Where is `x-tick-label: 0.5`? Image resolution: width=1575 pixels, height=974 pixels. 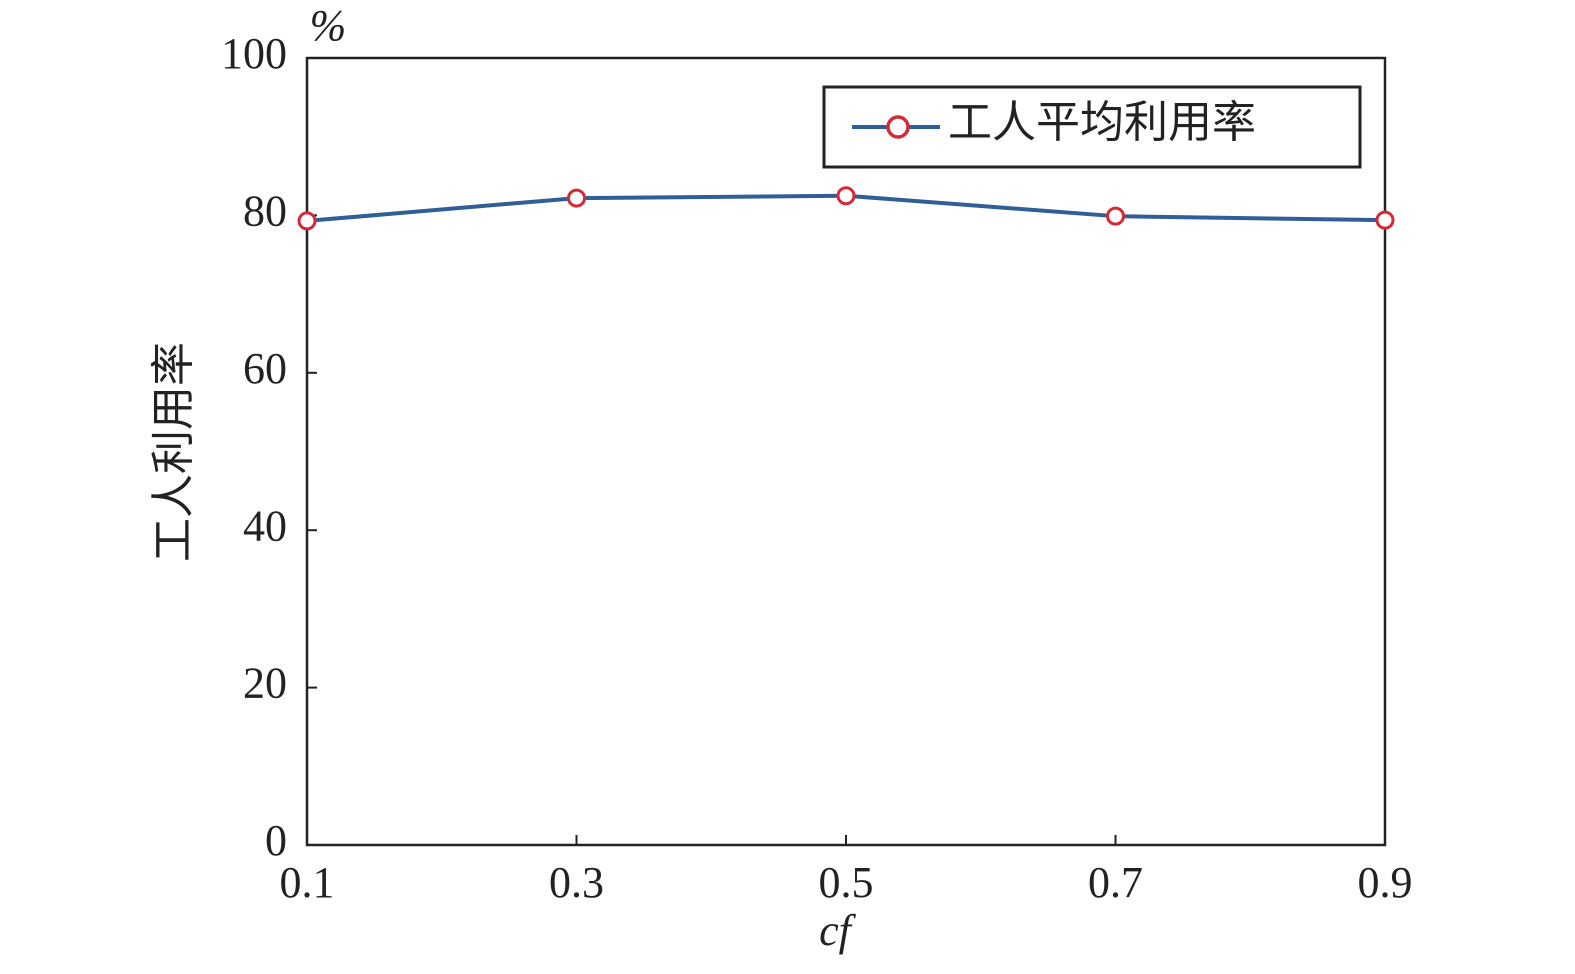 x-tick-label: 0.5 is located at coordinates (846, 882).